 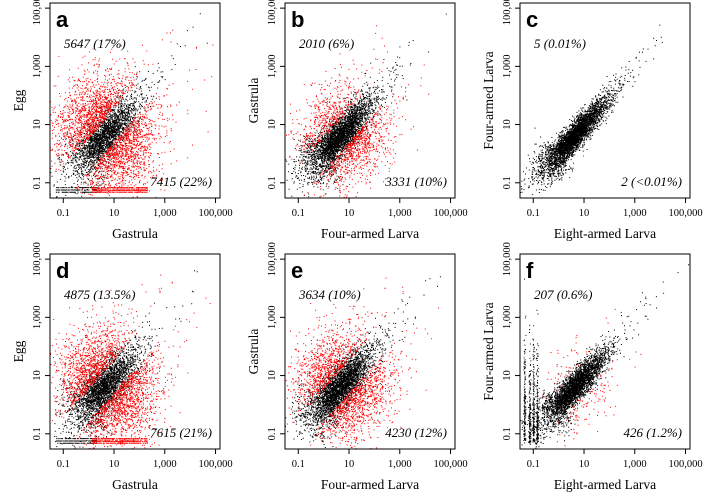 What do you see at coordinates (605, 233) in the screenshot?
I see `x-axis-title: Eight-armed Larva` at bounding box center [605, 233].